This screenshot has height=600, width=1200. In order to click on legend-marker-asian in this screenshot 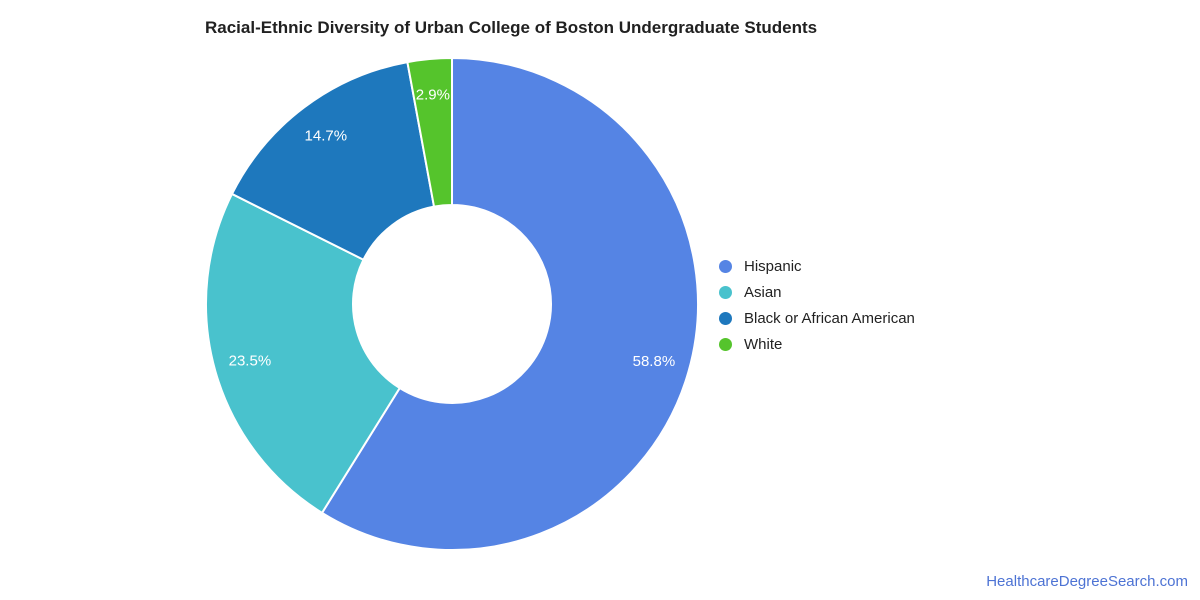, I will do `click(725, 292)`.